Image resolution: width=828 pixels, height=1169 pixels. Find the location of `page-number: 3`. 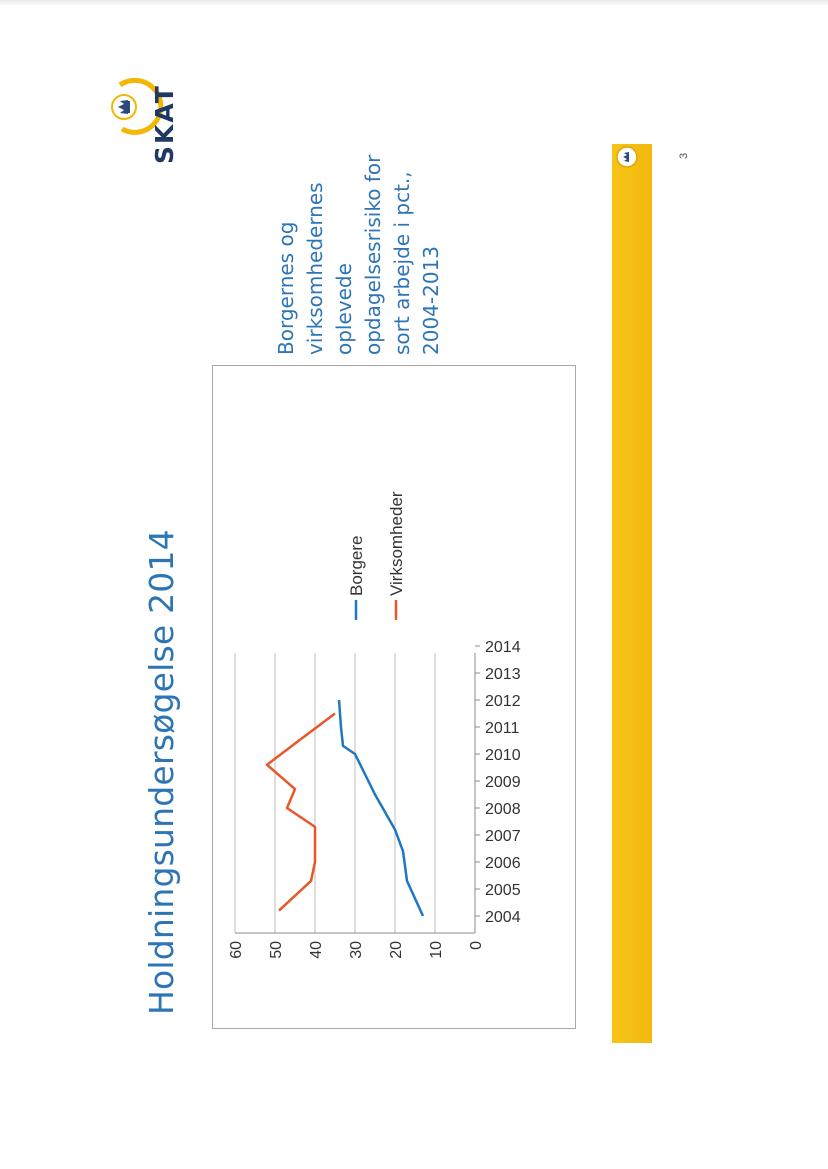

page-number: 3 is located at coordinates (684, 155).